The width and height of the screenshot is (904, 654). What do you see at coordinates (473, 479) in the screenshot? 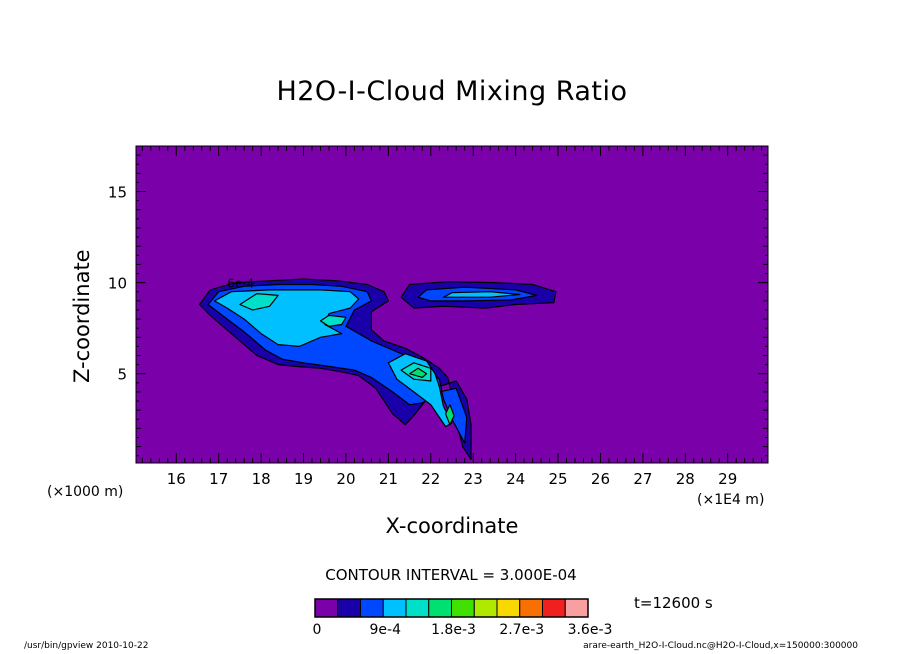
I see `x-tick-label: 23` at bounding box center [473, 479].